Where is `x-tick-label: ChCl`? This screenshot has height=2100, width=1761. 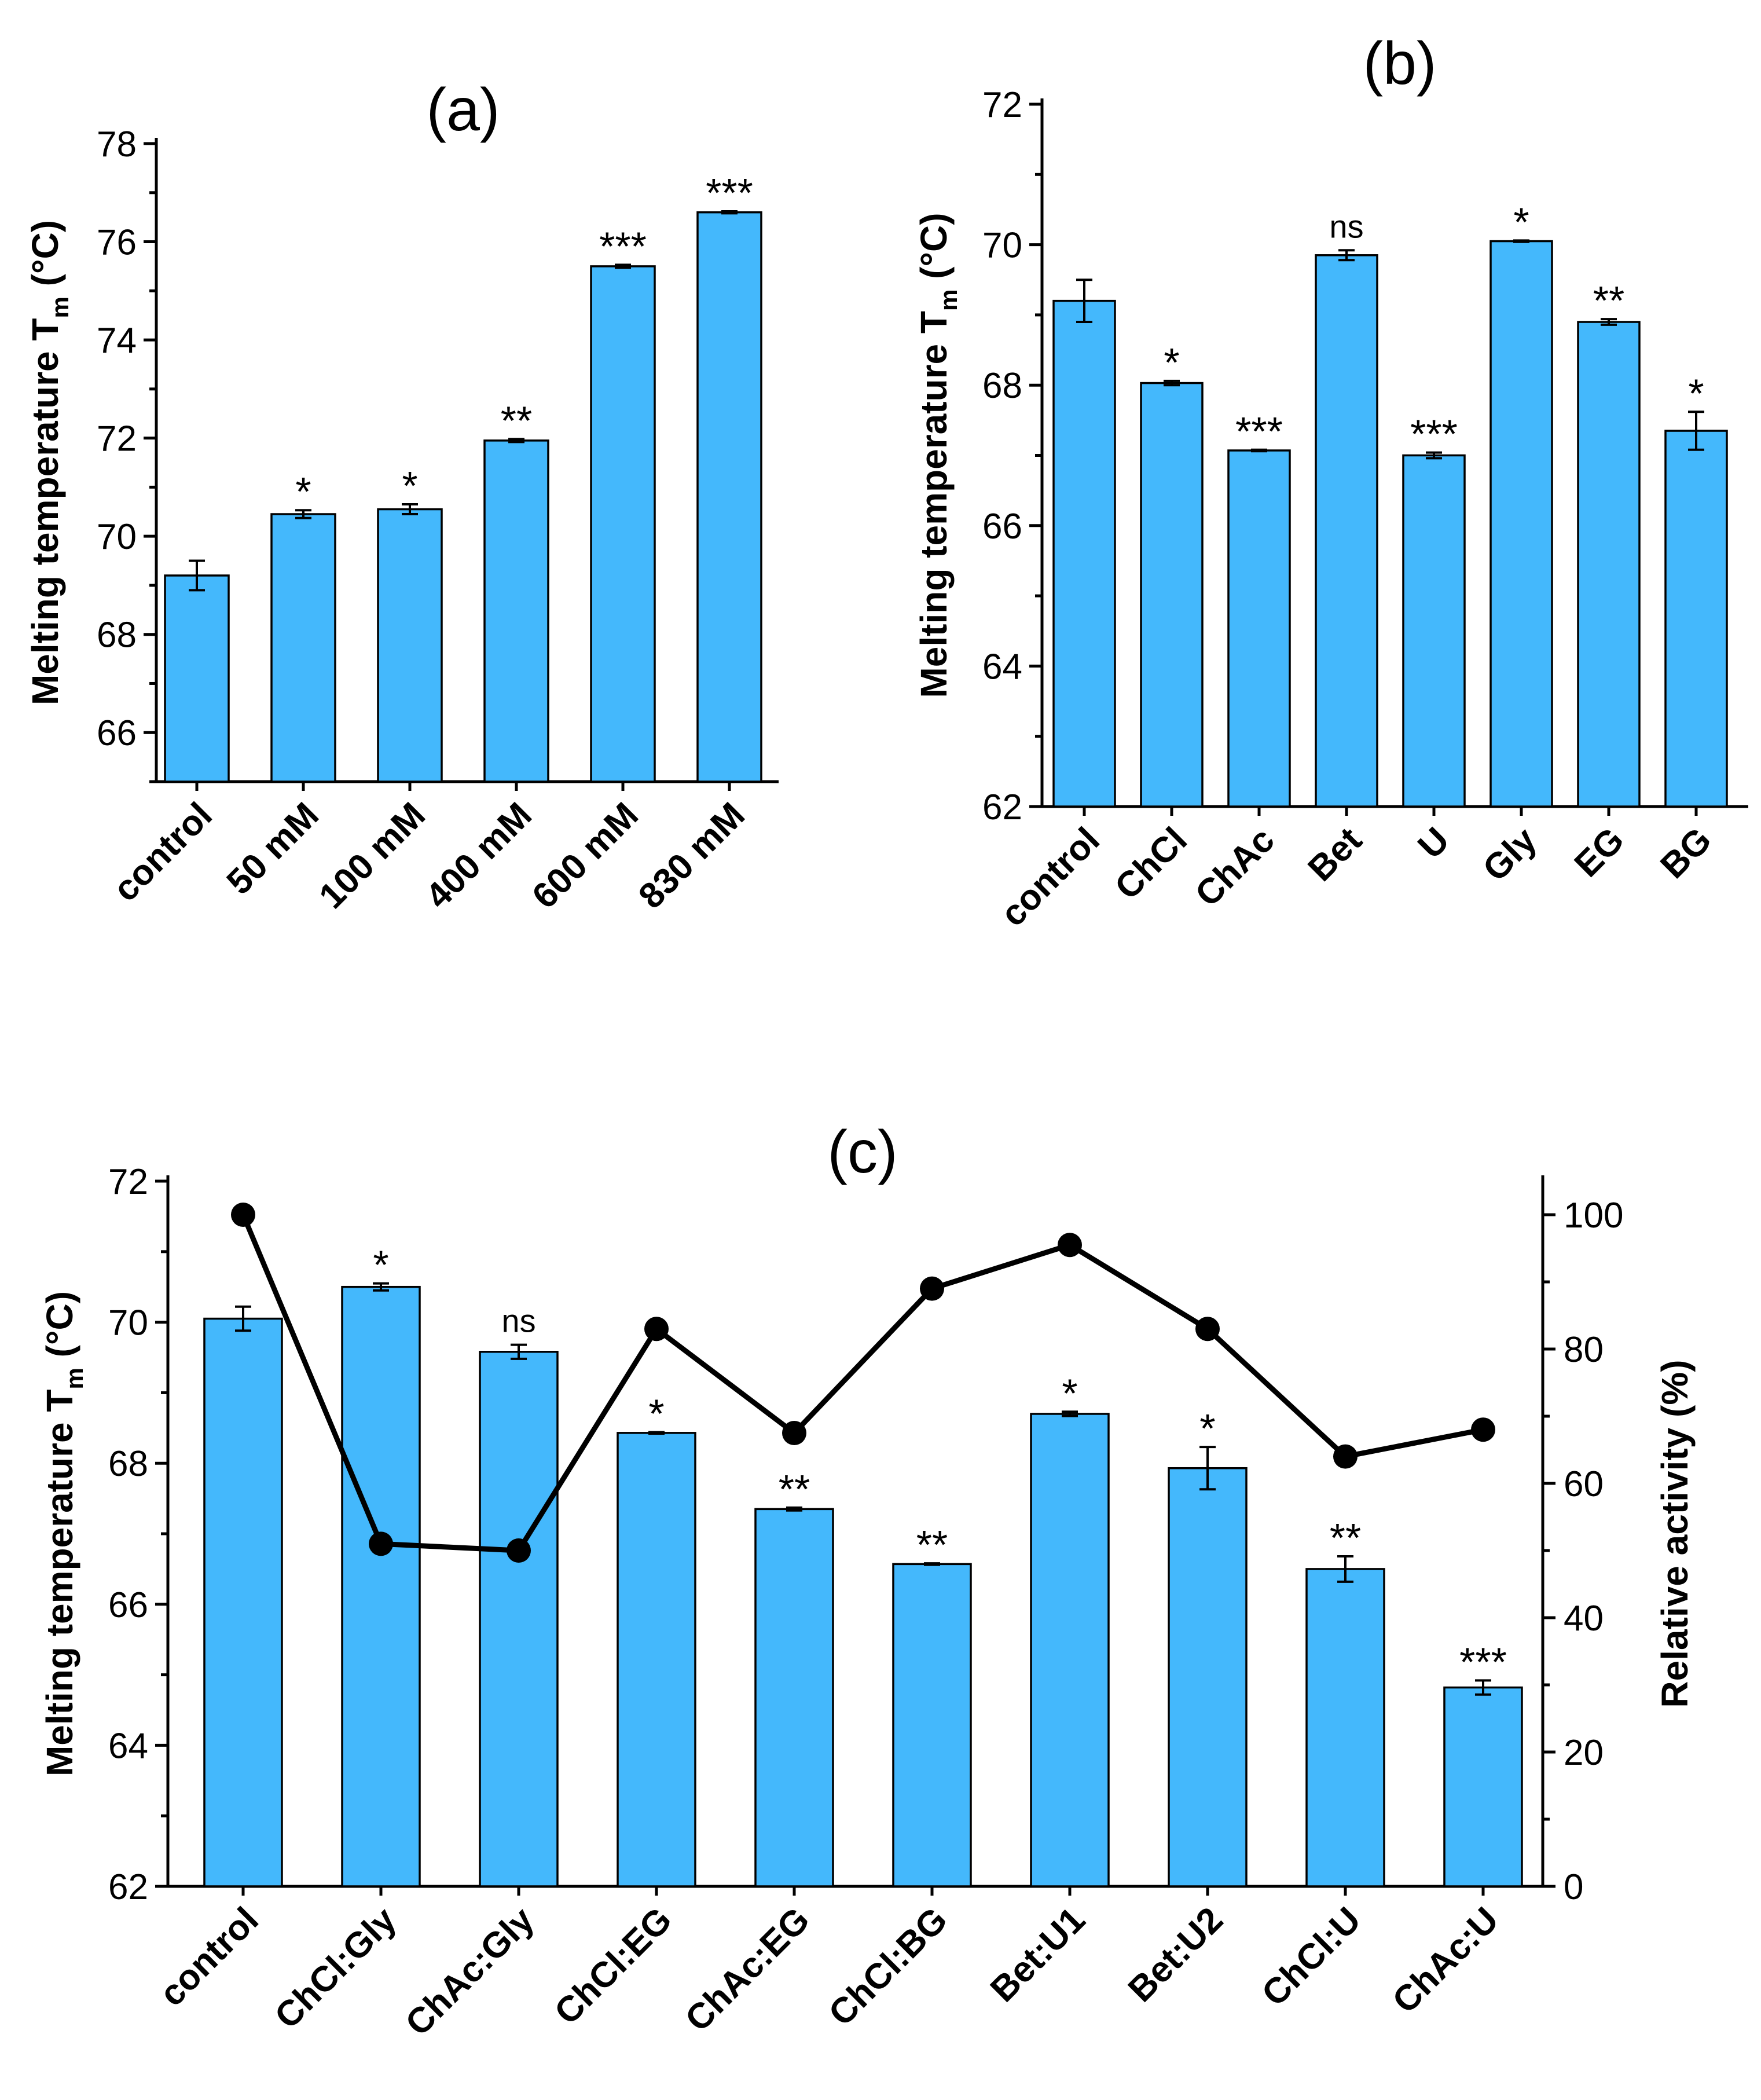 x-tick-label: ChCl is located at coordinates (1151, 863).